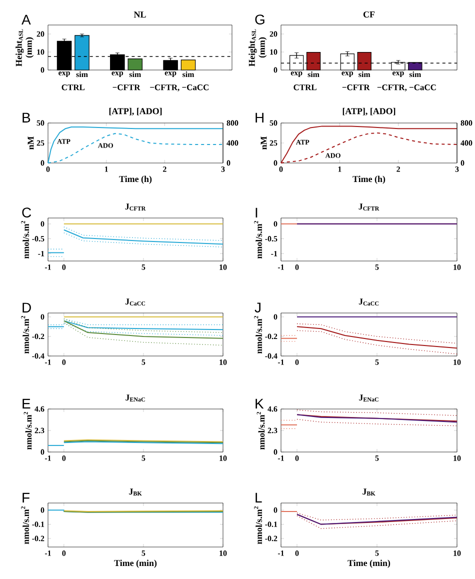 The height and width of the screenshot is (579, 475). What do you see at coordinates (260, 403) in the screenshot?
I see `text: K` at bounding box center [260, 403].